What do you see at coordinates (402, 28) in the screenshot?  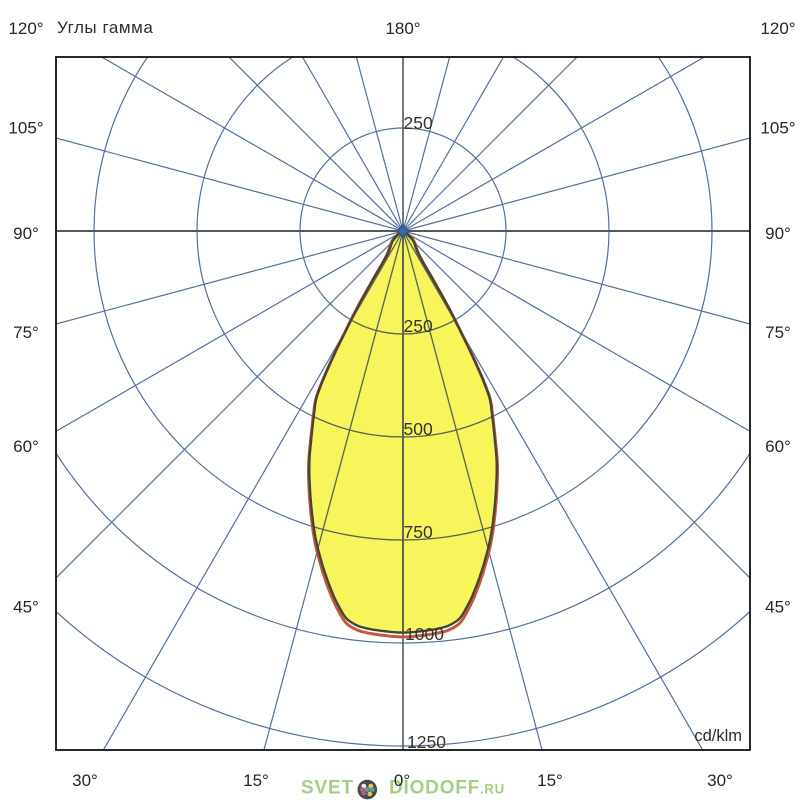 I see `svg-text: 180°` at bounding box center [402, 28].